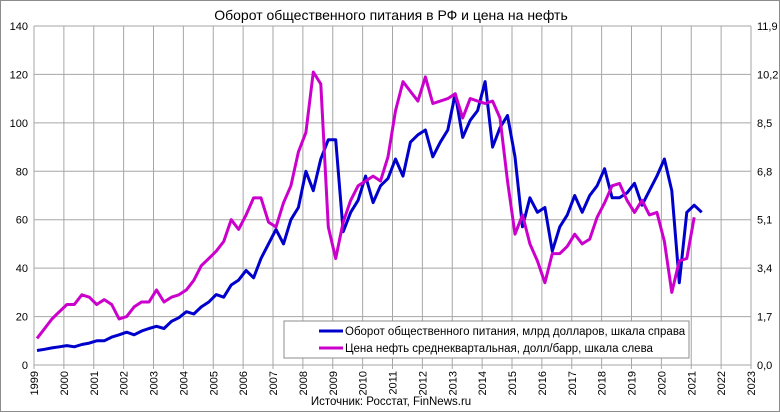 The width and height of the screenshot is (780, 413). What do you see at coordinates (19, 124) in the screenshot?
I see `y-left-tick-label: 100` at bounding box center [19, 124].